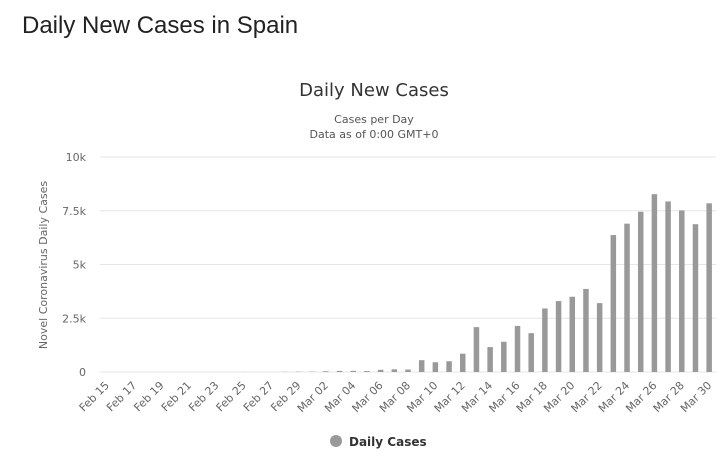 This screenshot has height=474, width=723. Describe the element at coordinates (76, 157) in the screenshot. I see `y-tick-label: 10k` at that location.